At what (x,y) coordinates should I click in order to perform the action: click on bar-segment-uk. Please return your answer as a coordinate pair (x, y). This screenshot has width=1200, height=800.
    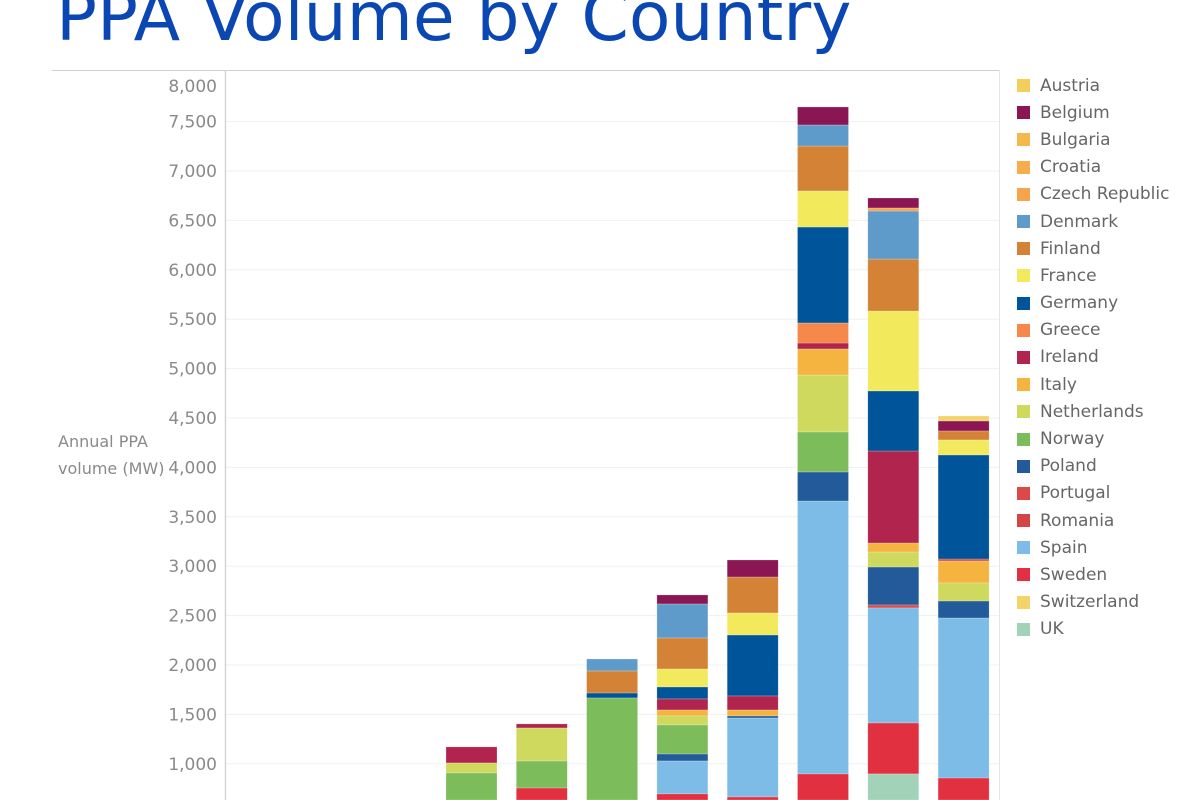
    Looking at the image, I should click on (893, 786).